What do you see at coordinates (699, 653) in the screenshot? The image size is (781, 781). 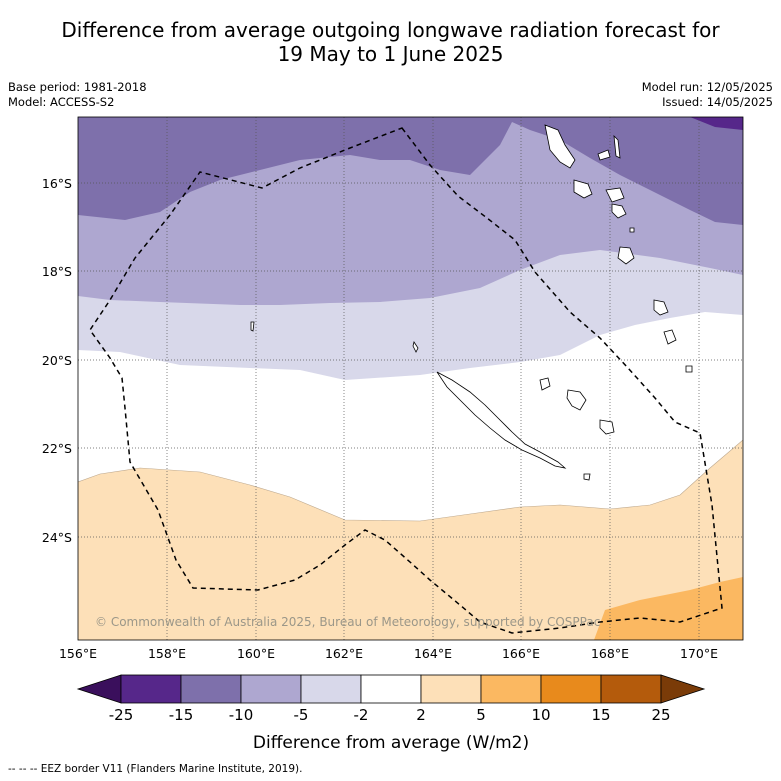 I see `lon-label: 170°E` at bounding box center [699, 653].